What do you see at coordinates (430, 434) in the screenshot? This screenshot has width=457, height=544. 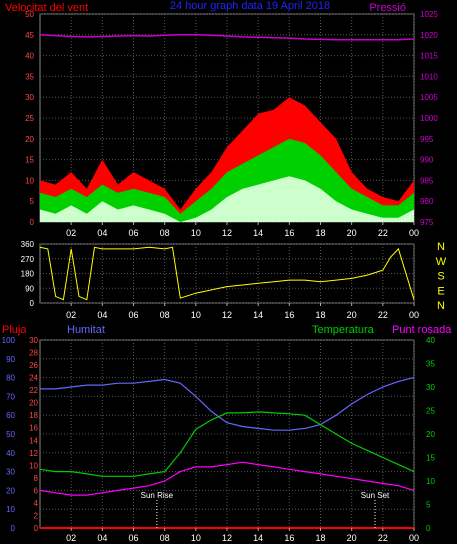 I see `temperature-tick-label: 20` at bounding box center [430, 434].